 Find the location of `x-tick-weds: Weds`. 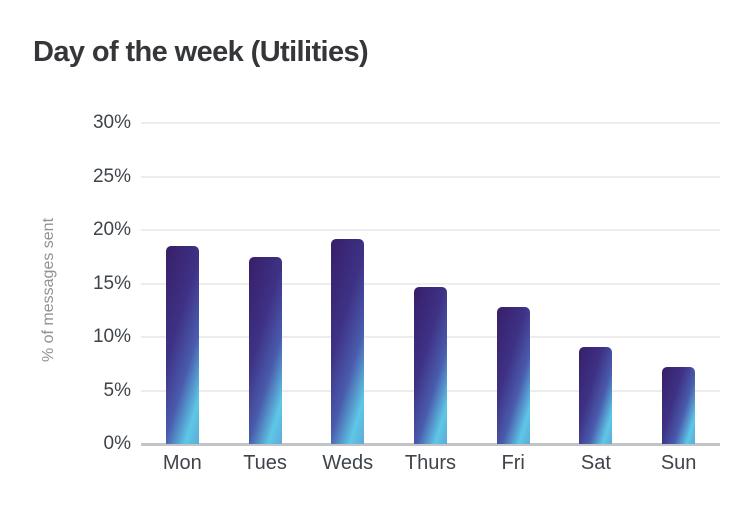

x-tick-weds: Weds is located at coordinates (348, 463).